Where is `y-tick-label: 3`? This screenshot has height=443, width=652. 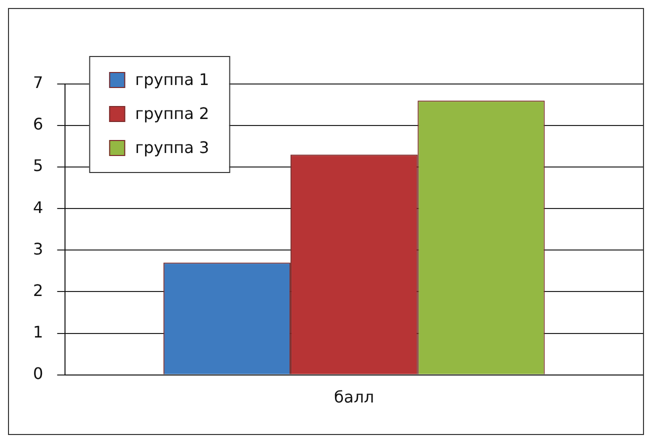 y-tick-label: 3 is located at coordinates (38, 248).